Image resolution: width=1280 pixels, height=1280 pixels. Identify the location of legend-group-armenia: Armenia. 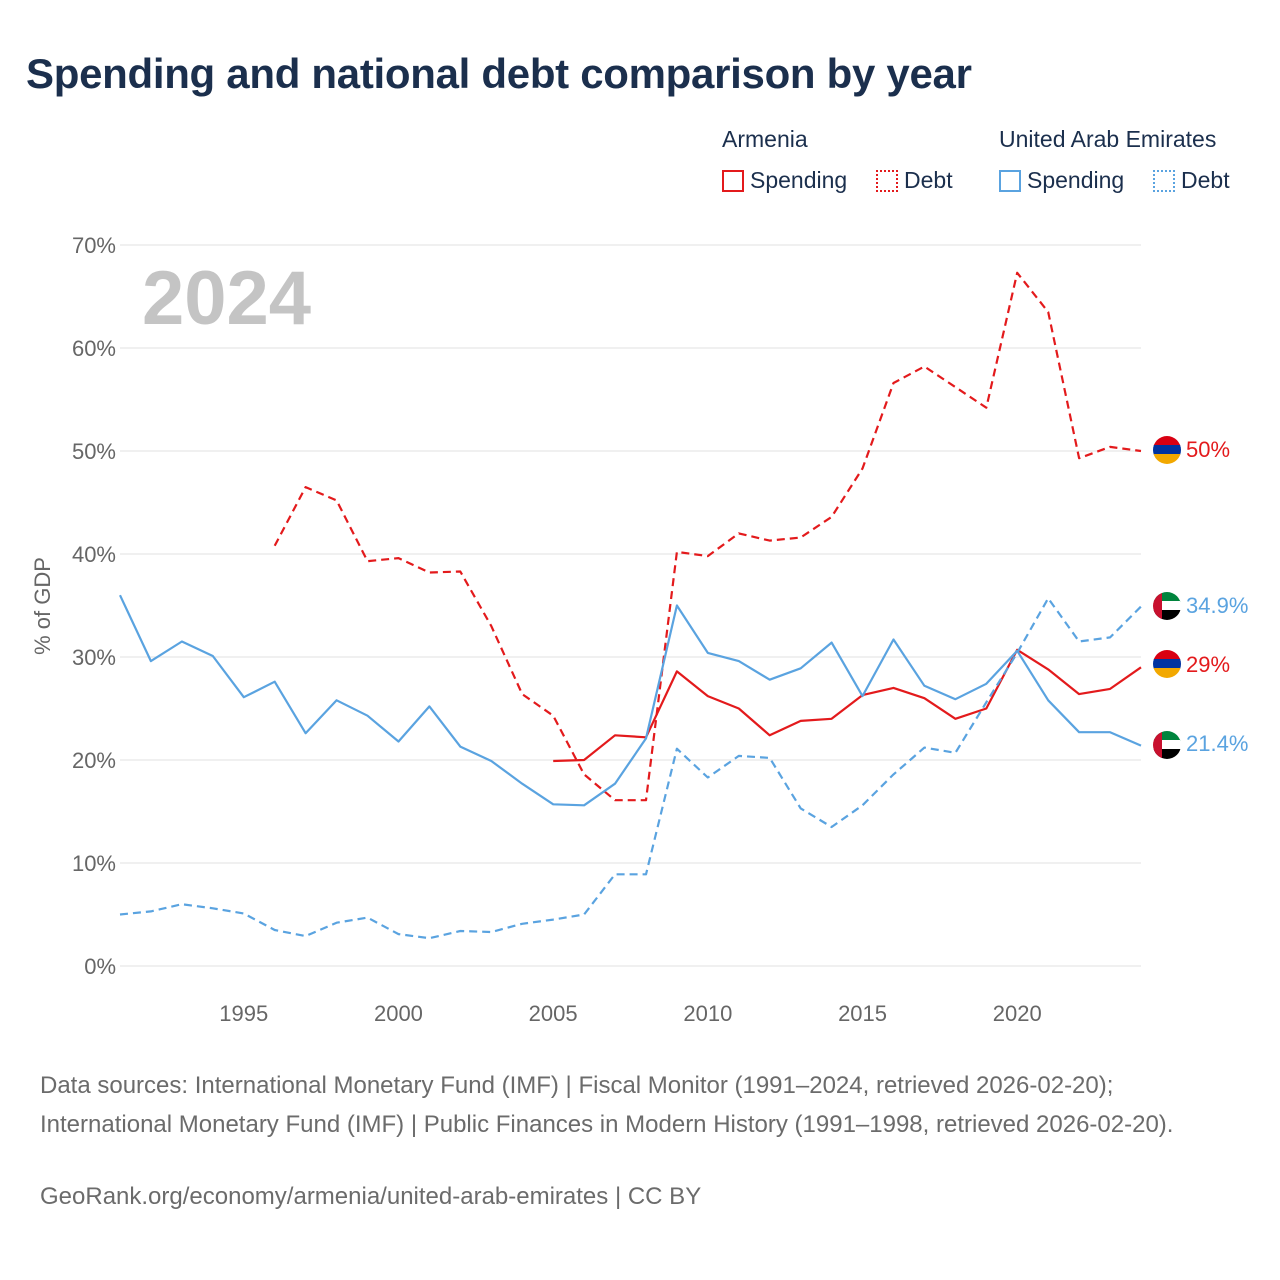
(765, 139).